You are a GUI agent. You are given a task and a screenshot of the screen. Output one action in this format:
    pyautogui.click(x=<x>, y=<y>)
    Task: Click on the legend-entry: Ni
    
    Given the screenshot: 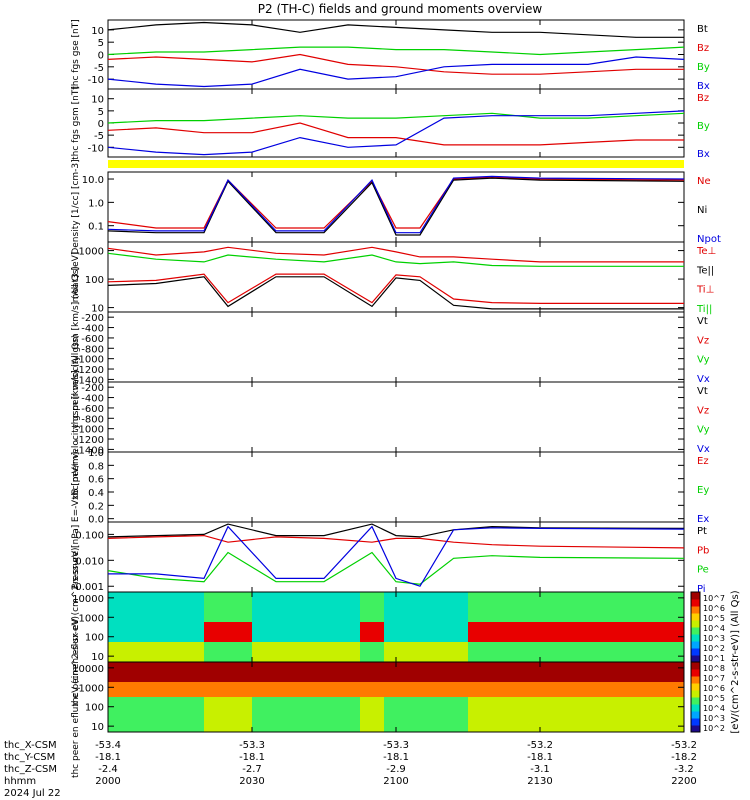 What is the action you would take?
    pyautogui.click(x=702, y=210)
    